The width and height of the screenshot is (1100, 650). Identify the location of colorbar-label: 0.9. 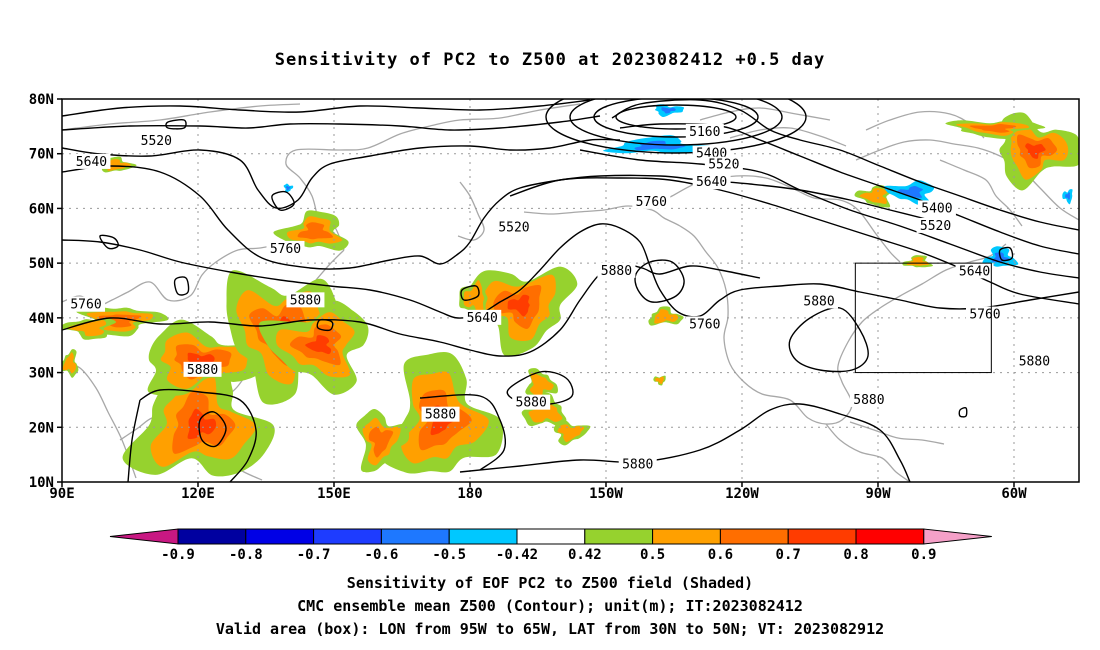
(923, 555).